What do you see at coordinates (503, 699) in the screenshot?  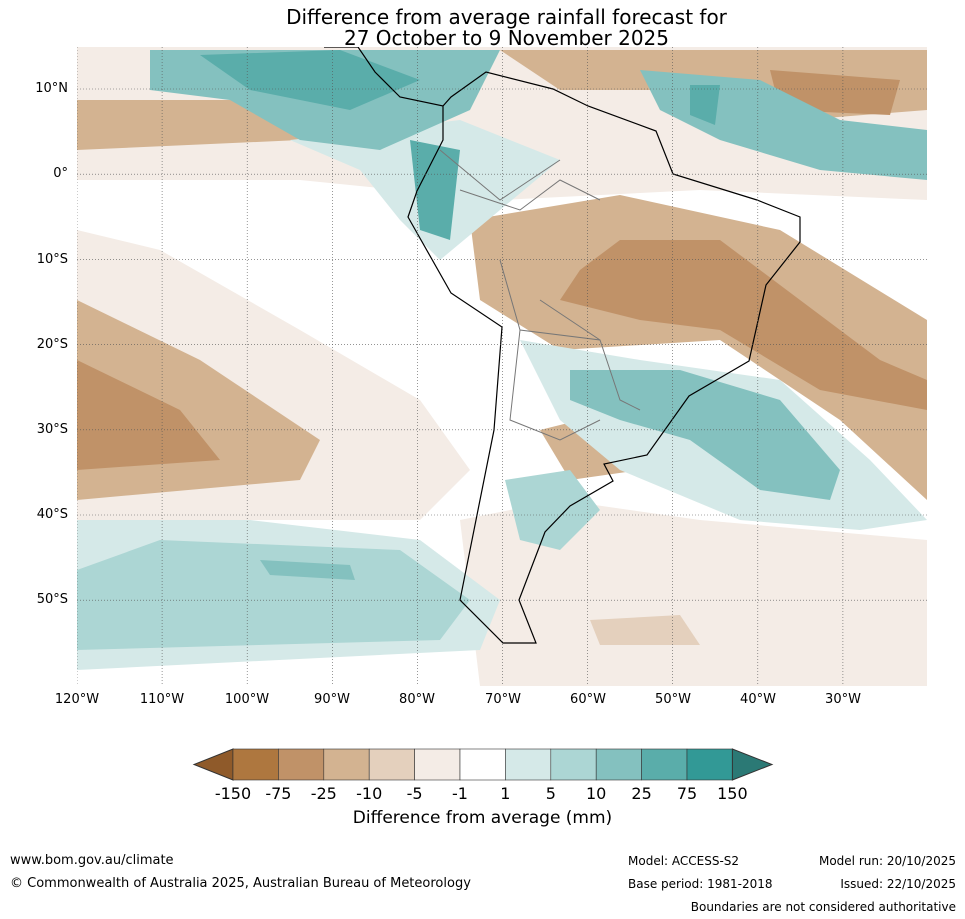 I see `lon-label: 70°W` at bounding box center [503, 699].